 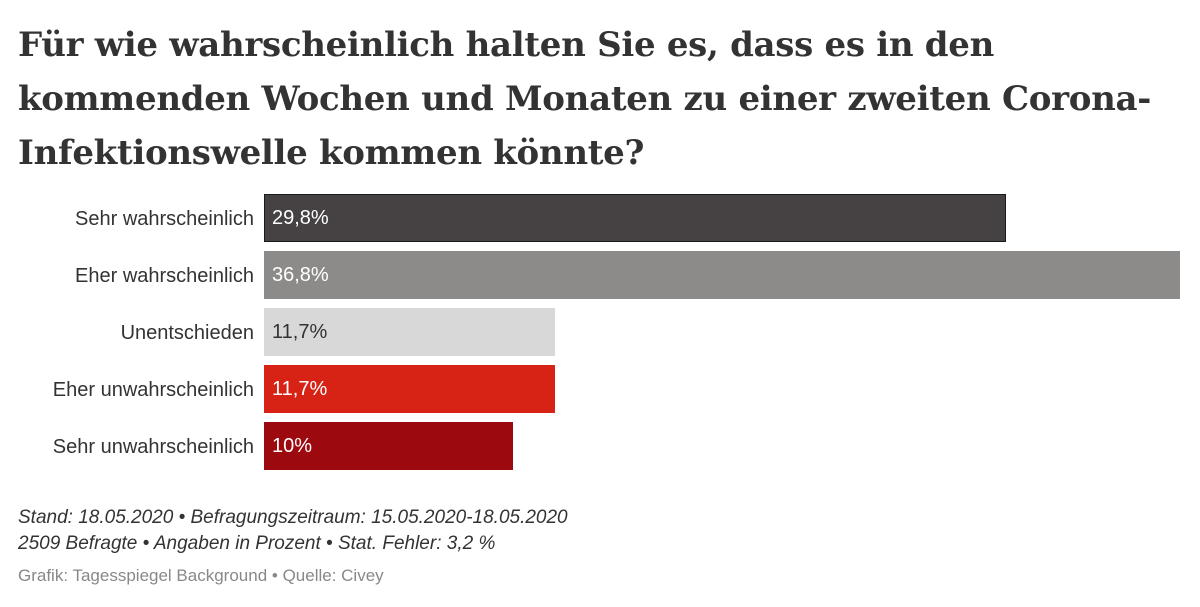 What do you see at coordinates (164, 219) in the screenshot?
I see `category-label: Sehr wahrscheinlich` at bounding box center [164, 219].